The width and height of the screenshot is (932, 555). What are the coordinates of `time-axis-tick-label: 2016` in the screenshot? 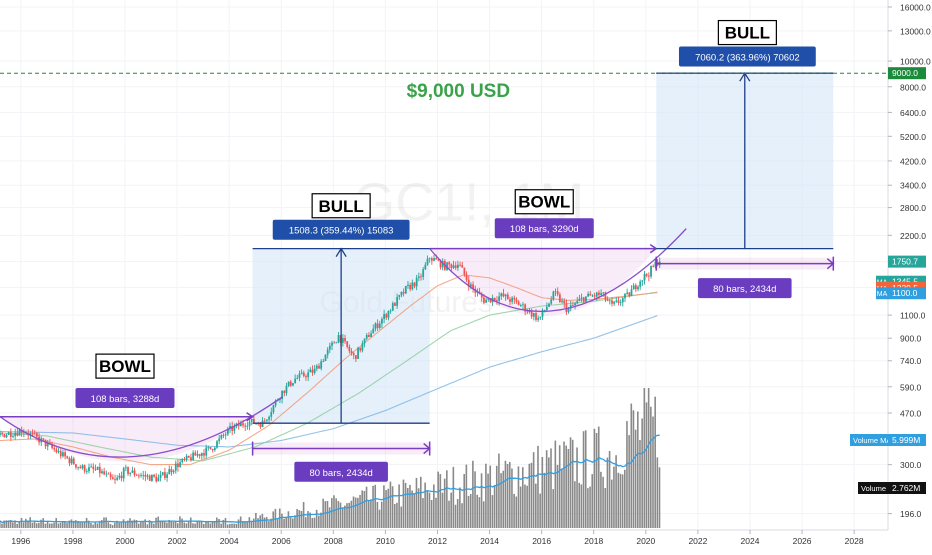 It's located at (541, 541).